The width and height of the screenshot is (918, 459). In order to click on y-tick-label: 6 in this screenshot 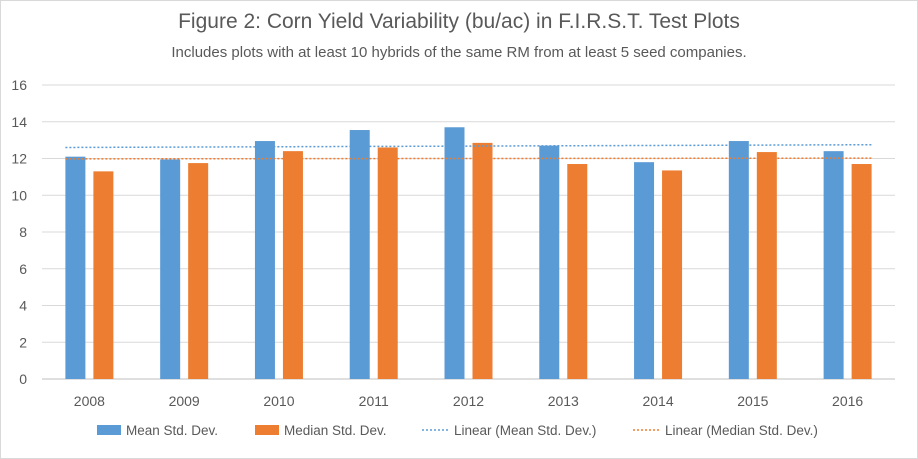, I will do `click(23, 269)`.